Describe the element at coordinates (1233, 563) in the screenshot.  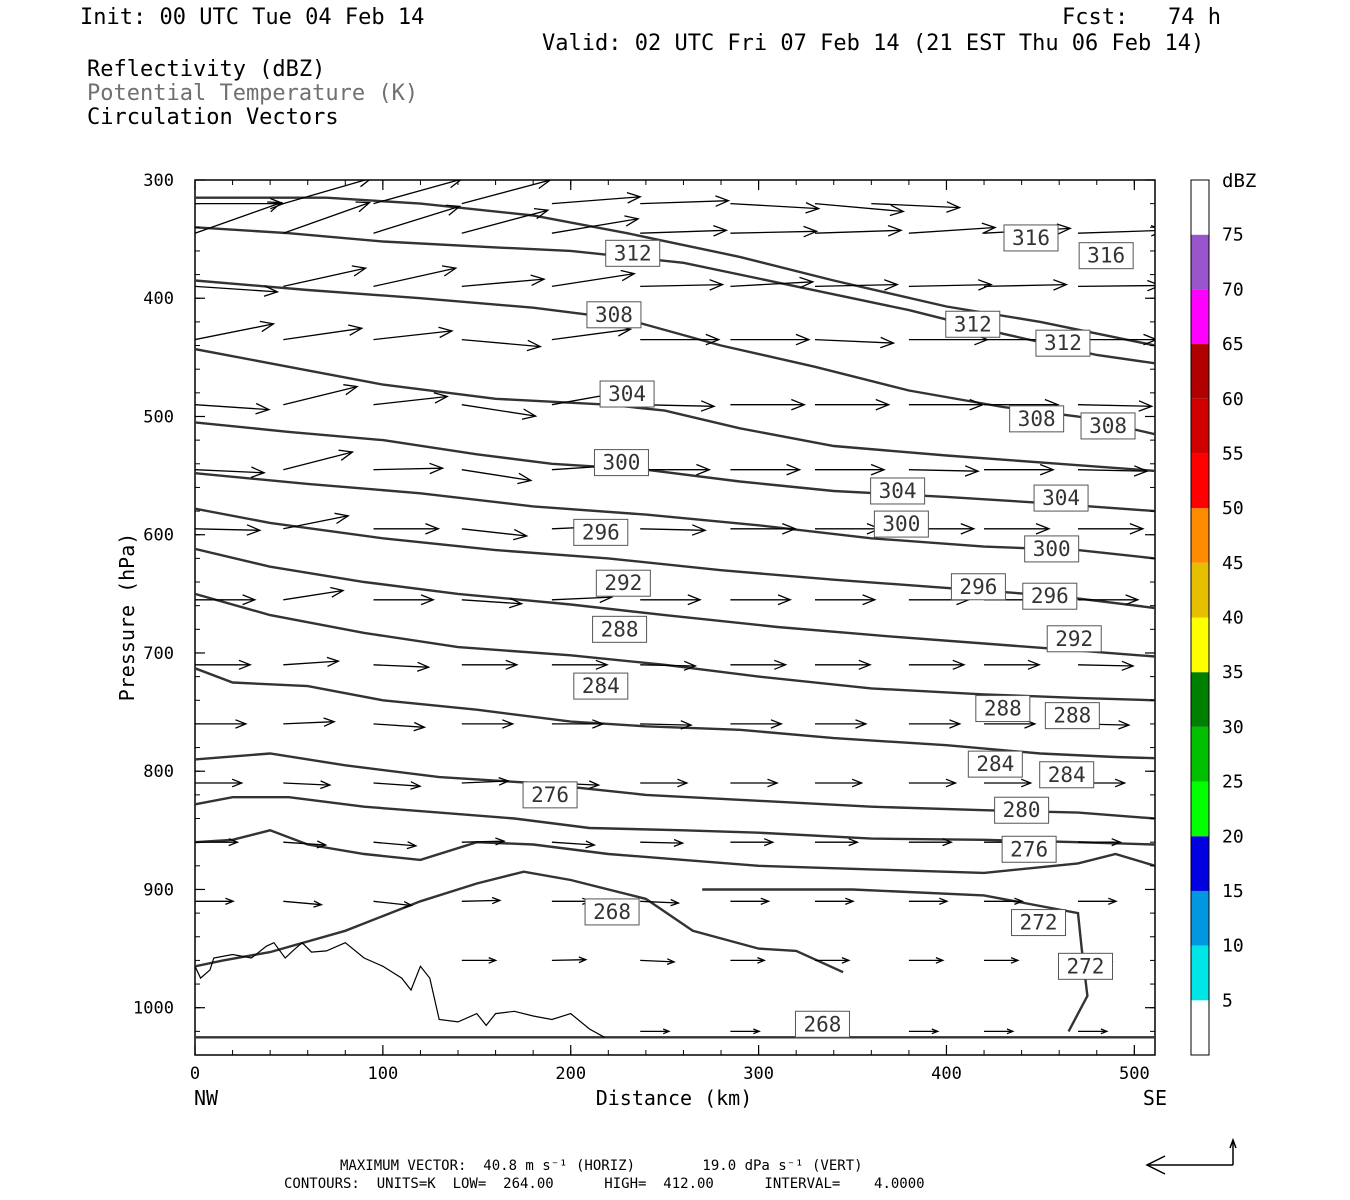
I see `colorbar-tick-label: 45` at that location.